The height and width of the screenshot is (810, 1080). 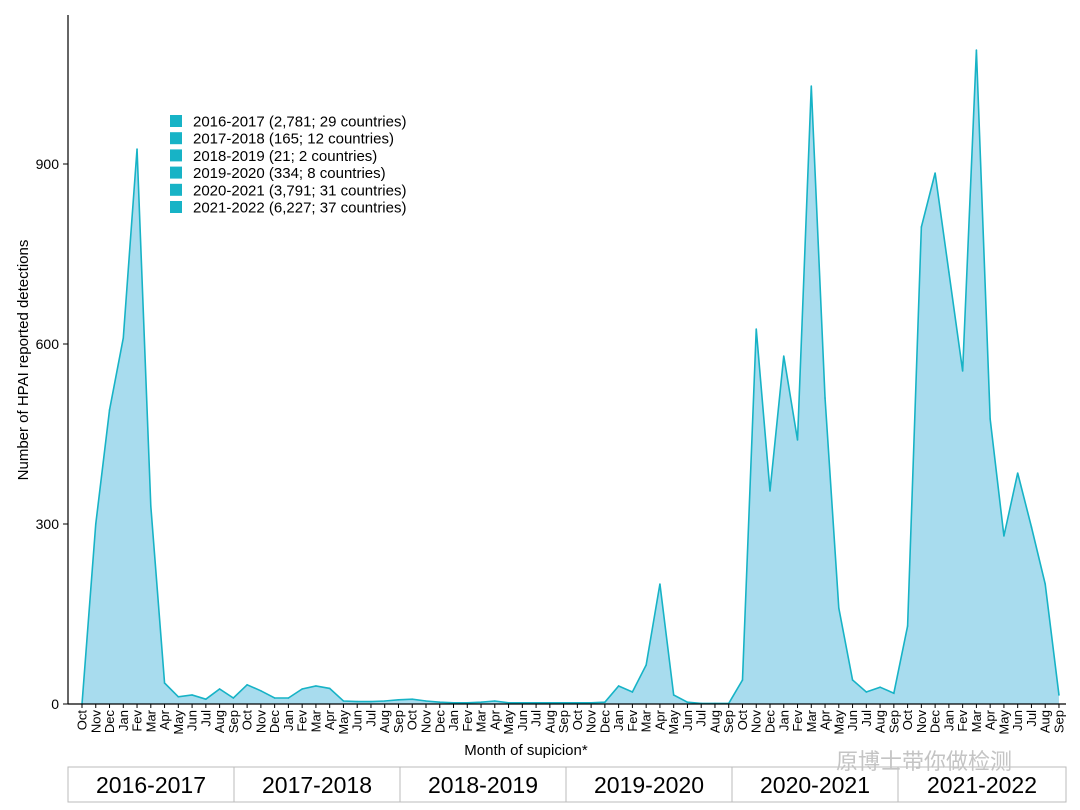 I want to click on season-label: 2021-2022, so click(x=982, y=785).